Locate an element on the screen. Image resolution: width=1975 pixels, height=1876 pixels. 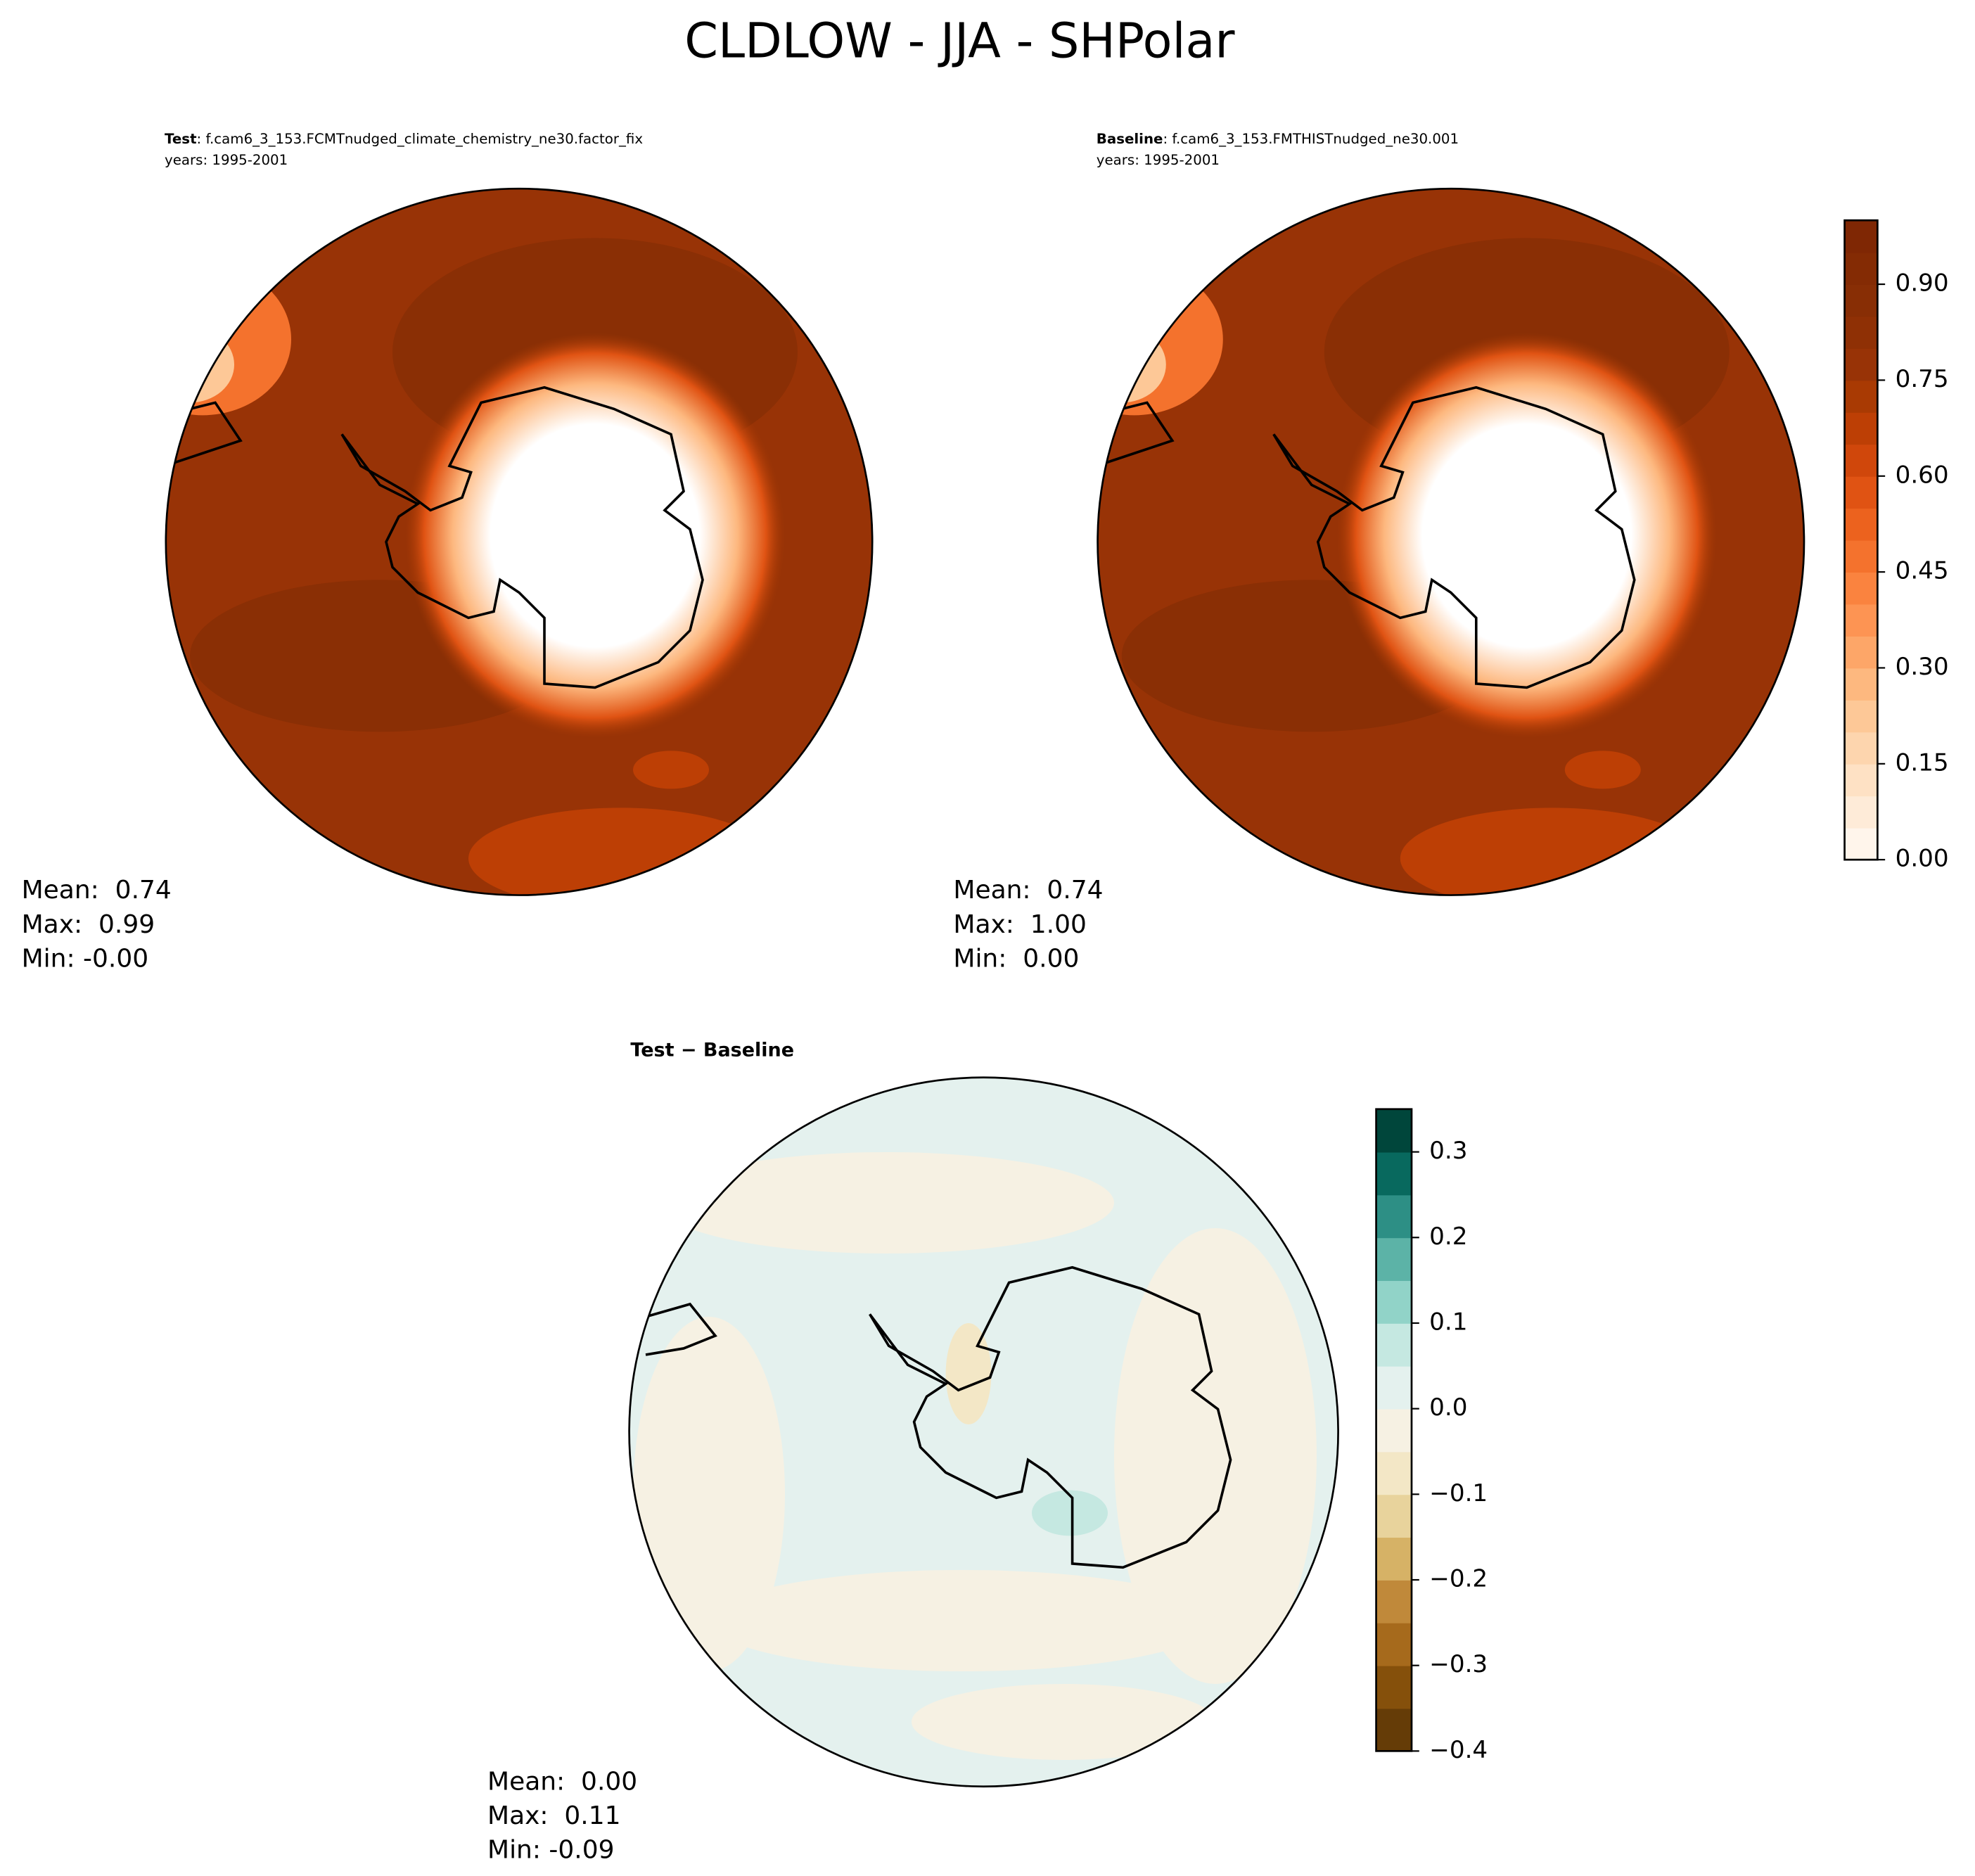
panel-title-bold: Test is located at coordinates (181, 138).